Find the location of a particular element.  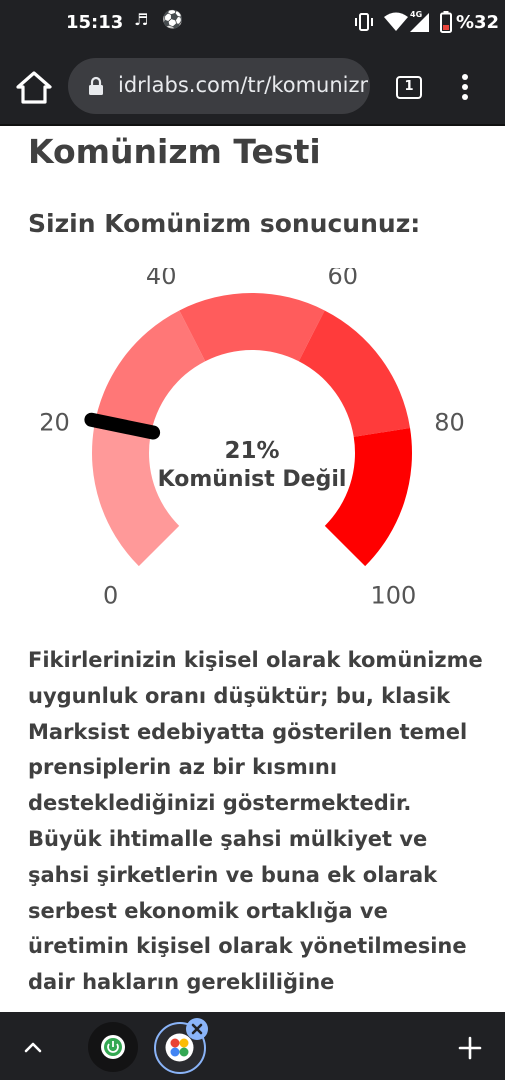

bottom-toolbar is located at coordinates (252, 1046).